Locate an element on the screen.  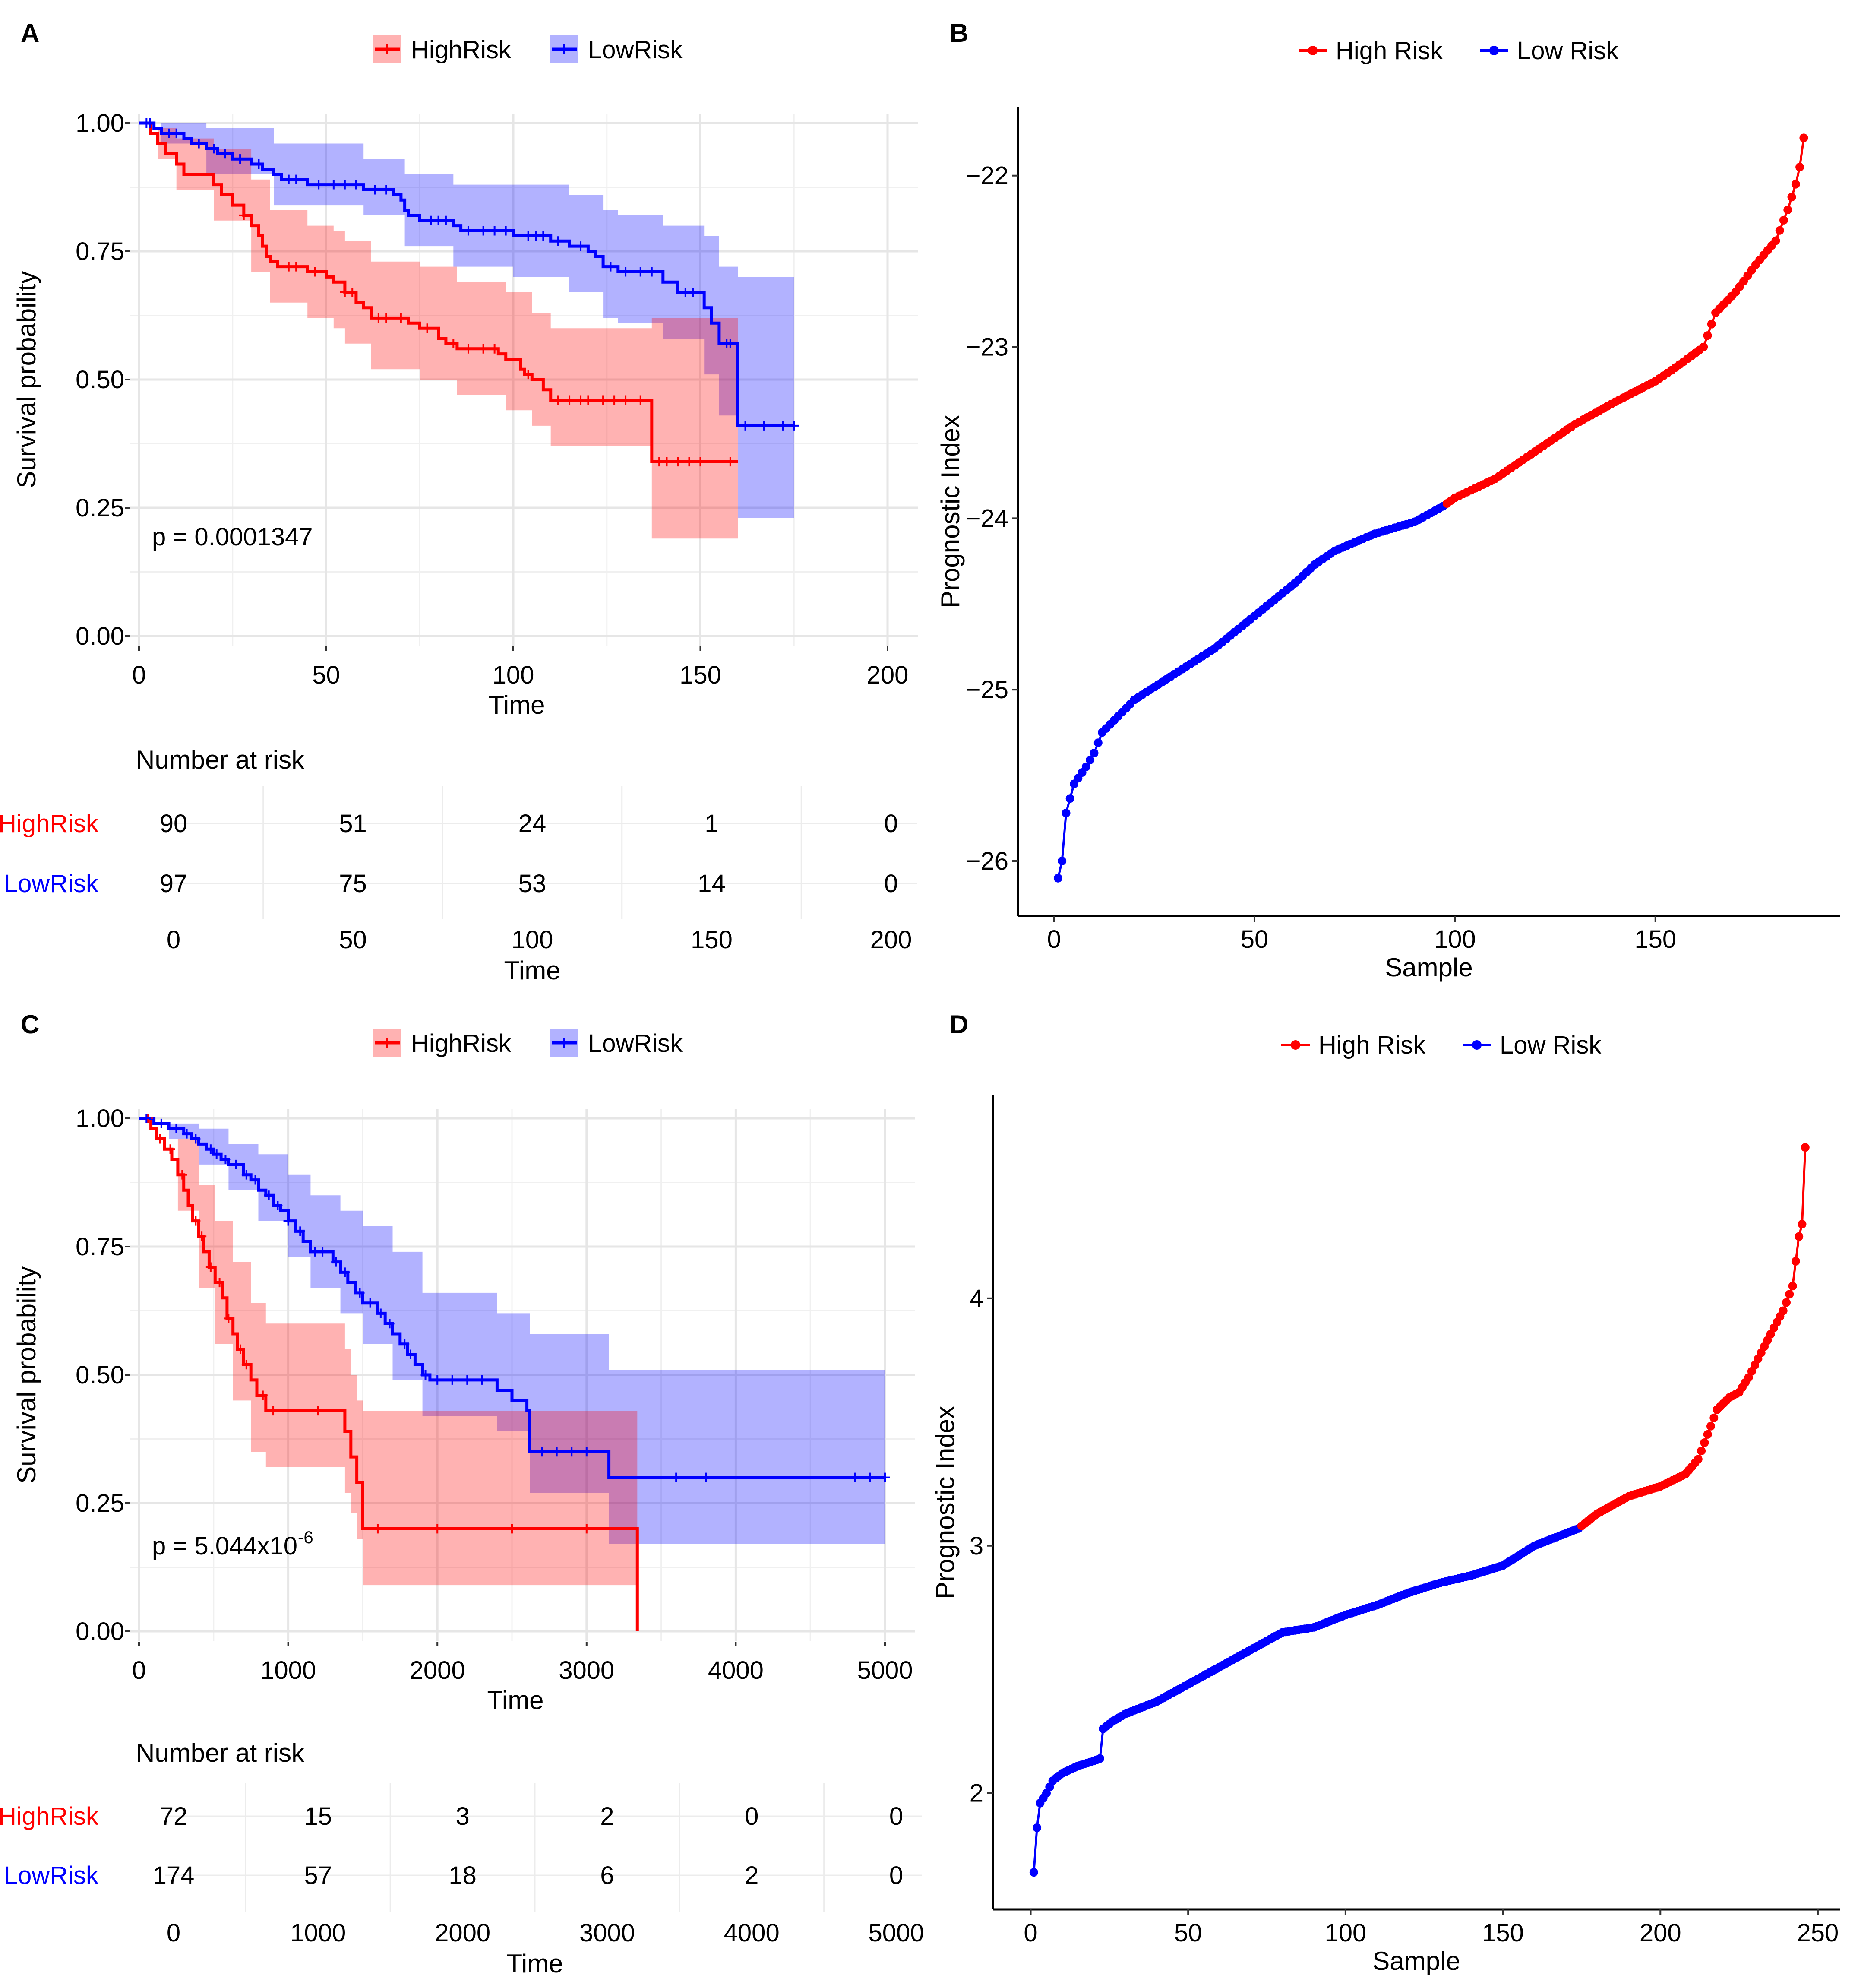
x-axis-title: Time is located at coordinates (516, 704).